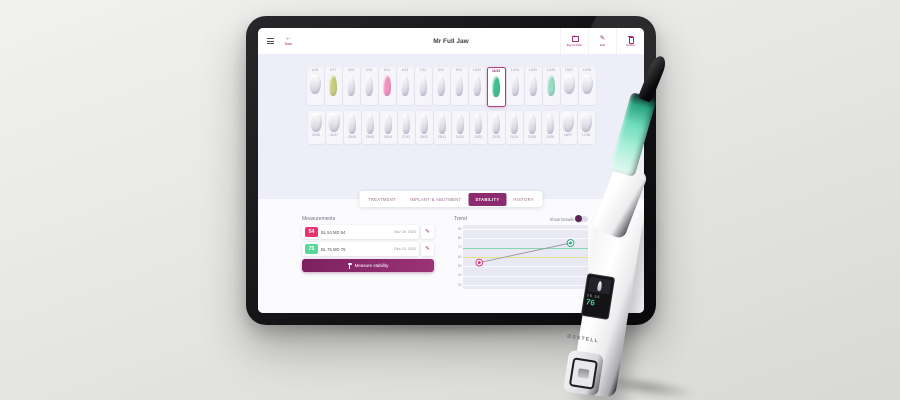 The height and width of the screenshot is (400, 900). What do you see at coordinates (442, 137) in the screenshot?
I see `tooth-label: 25/41` at bounding box center [442, 137].